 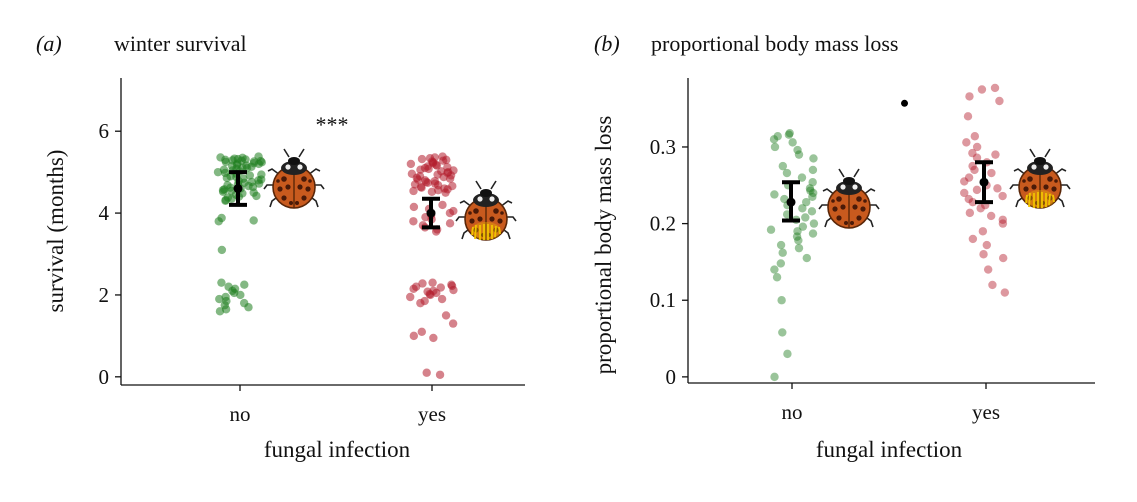 What do you see at coordinates (775, 43) in the screenshot?
I see `panel-b-title: proportional body mass loss` at bounding box center [775, 43].